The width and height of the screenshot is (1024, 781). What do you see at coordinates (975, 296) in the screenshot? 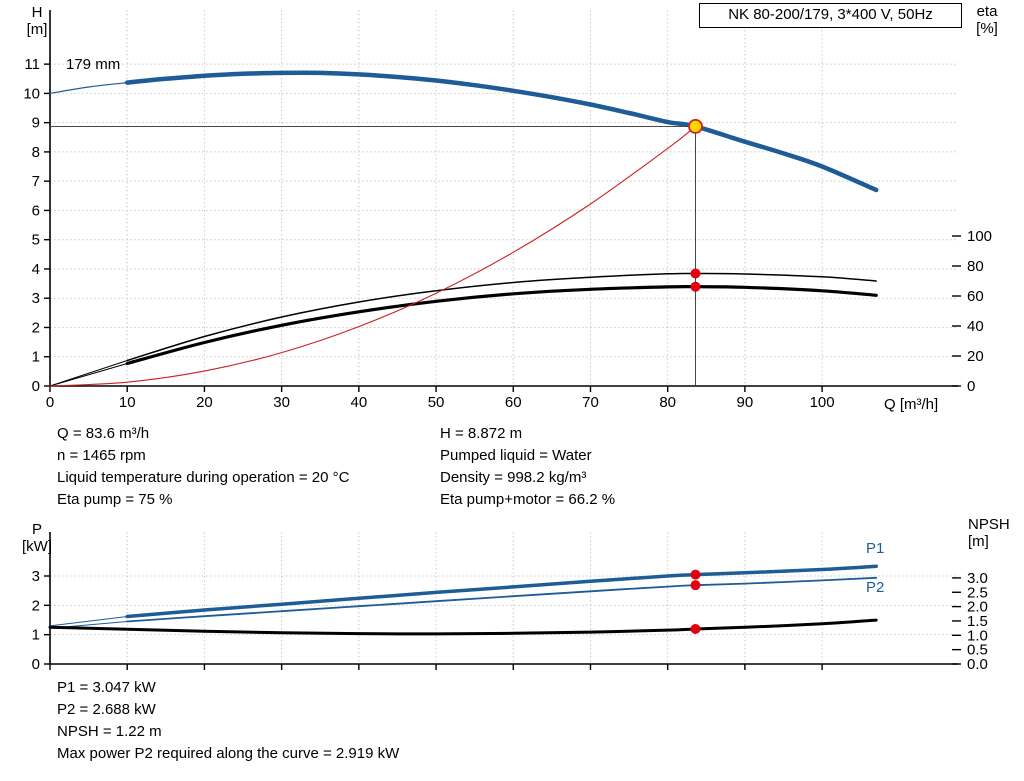
I see `y-right-tick-label: 60` at bounding box center [975, 296].